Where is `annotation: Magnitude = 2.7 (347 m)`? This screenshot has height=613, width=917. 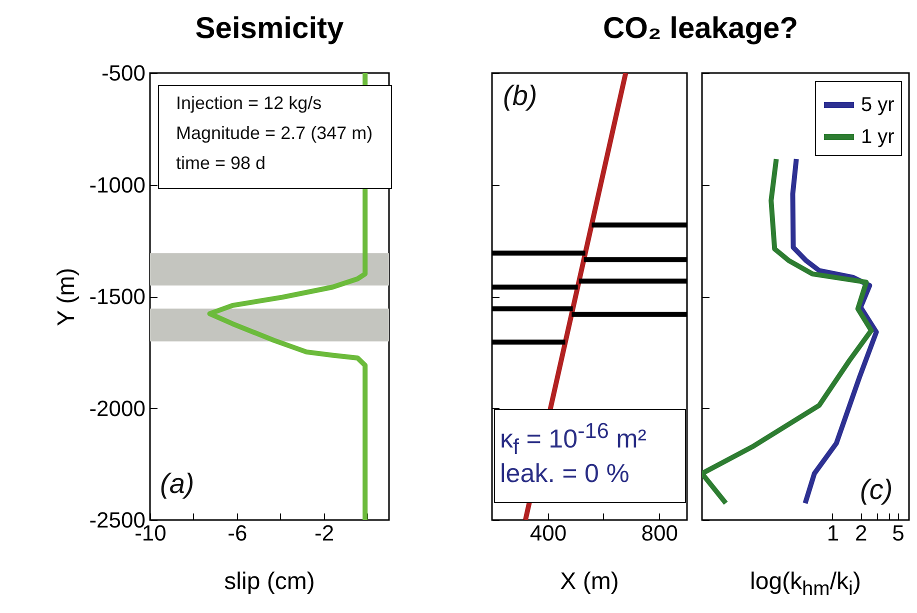 annotation: Magnitude = 2.7 (347 m) is located at coordinates (274, 133).